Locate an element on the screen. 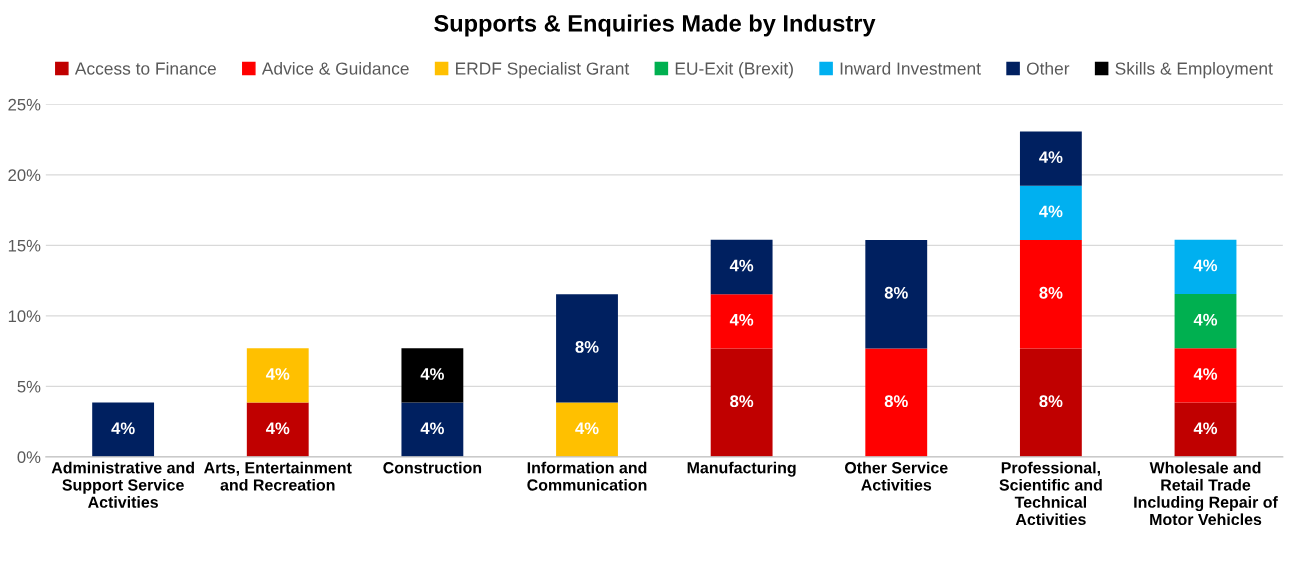 This screenshot has width=1309, height=564. x-tick-label: Professional, Scientific and Technical Activities is located at coordinates (1050, 493).